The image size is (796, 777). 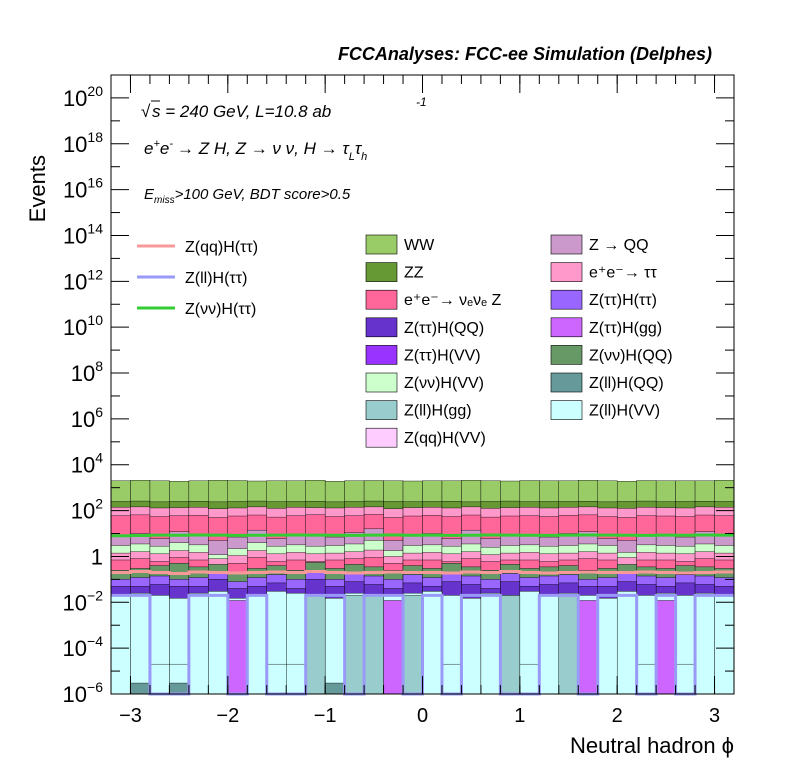 What do you see at coordinates (83, 189) in the screenshot?
I see `y-tick-label: 10¹⁶` at bounding box center [83, 189].